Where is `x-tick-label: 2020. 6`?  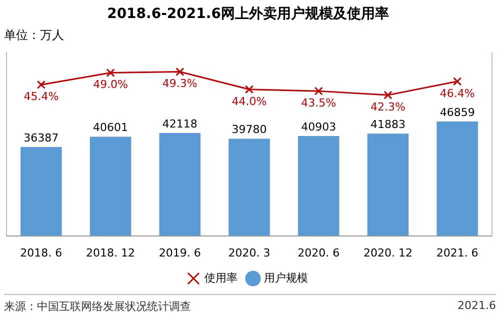 x-tick-label: 2020. 6 is located at coordinates (319, 253).